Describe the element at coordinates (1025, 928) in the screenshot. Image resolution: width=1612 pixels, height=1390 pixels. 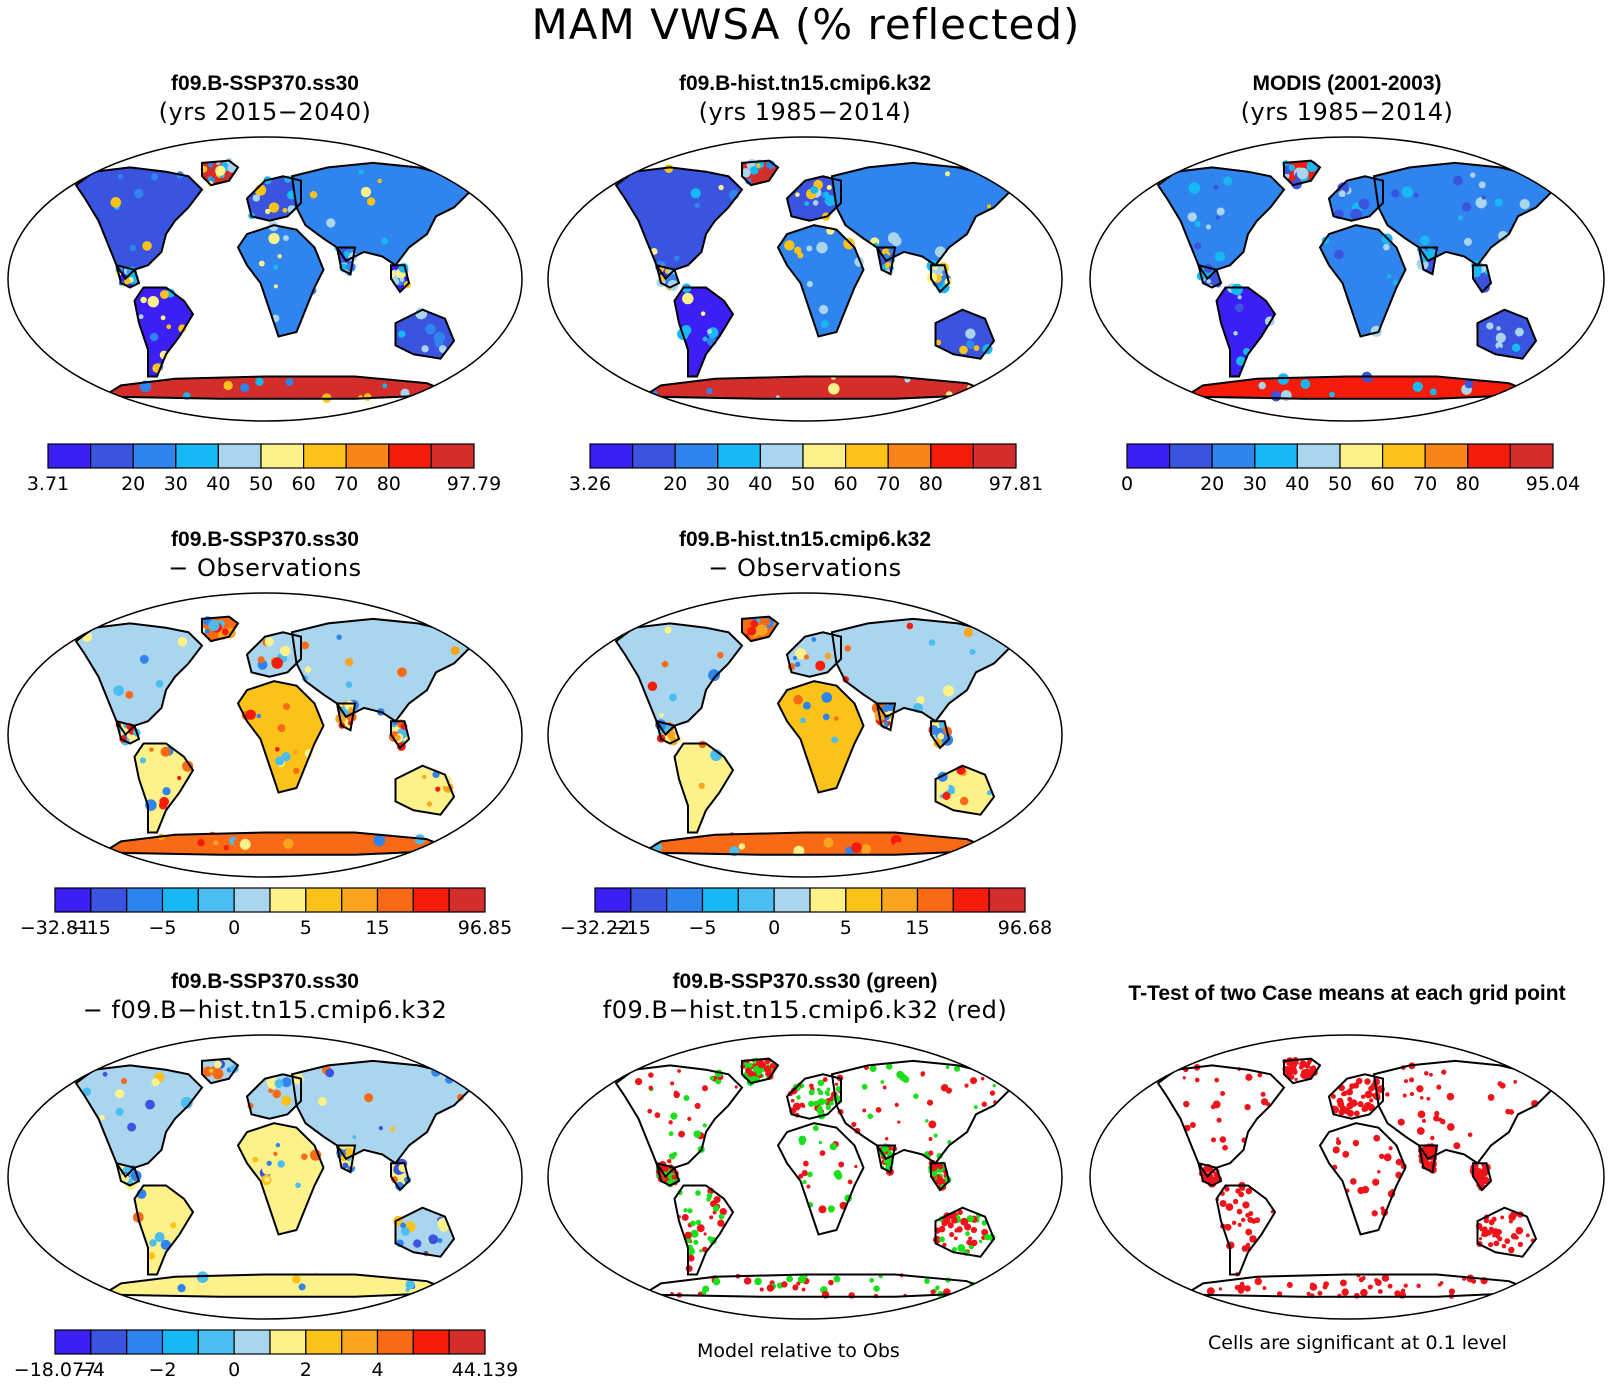
I see `colorbar-tick-label: 96.68` at that location.